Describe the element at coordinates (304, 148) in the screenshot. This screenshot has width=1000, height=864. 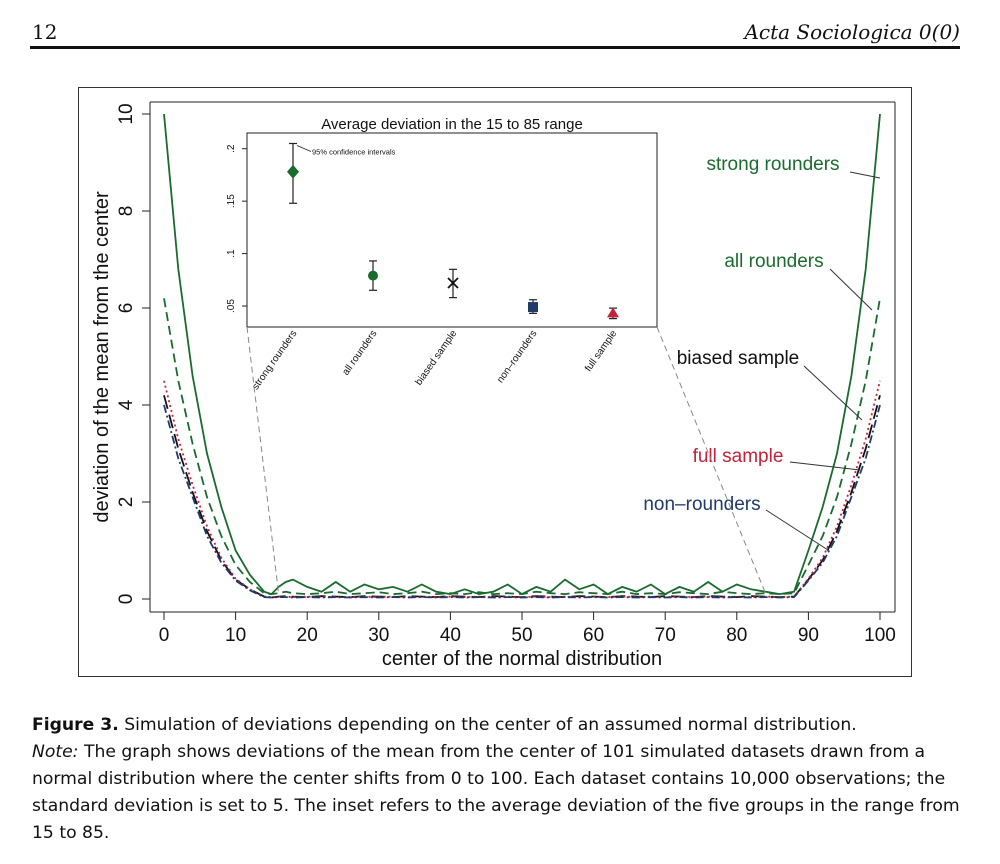
I see `annotation-pointer` at that location.